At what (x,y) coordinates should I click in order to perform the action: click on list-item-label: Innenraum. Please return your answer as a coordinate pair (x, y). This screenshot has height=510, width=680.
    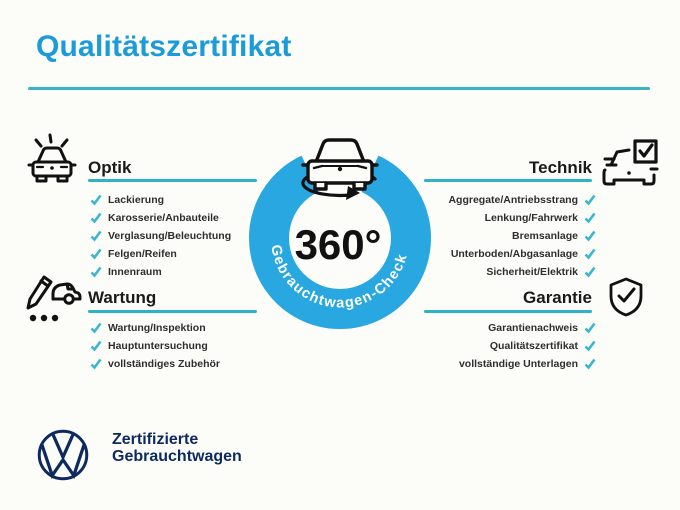
    Looking at the image, I should click on (135, 272).